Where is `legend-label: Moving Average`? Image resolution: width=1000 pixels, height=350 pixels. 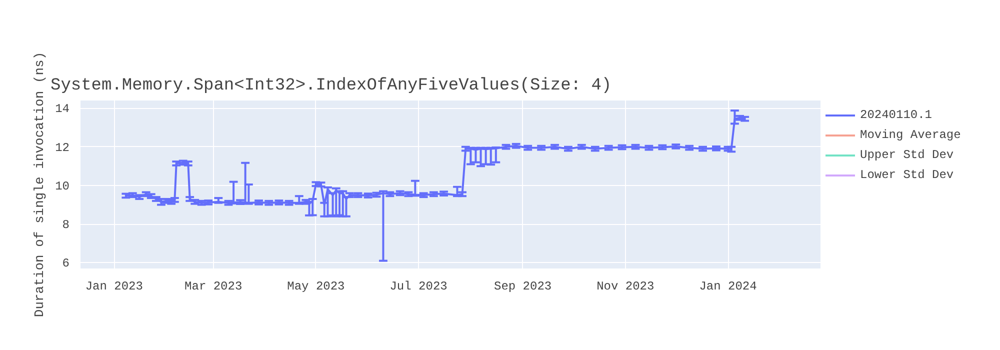
legend-label: Moving Average is located at coordinates (910, 135).